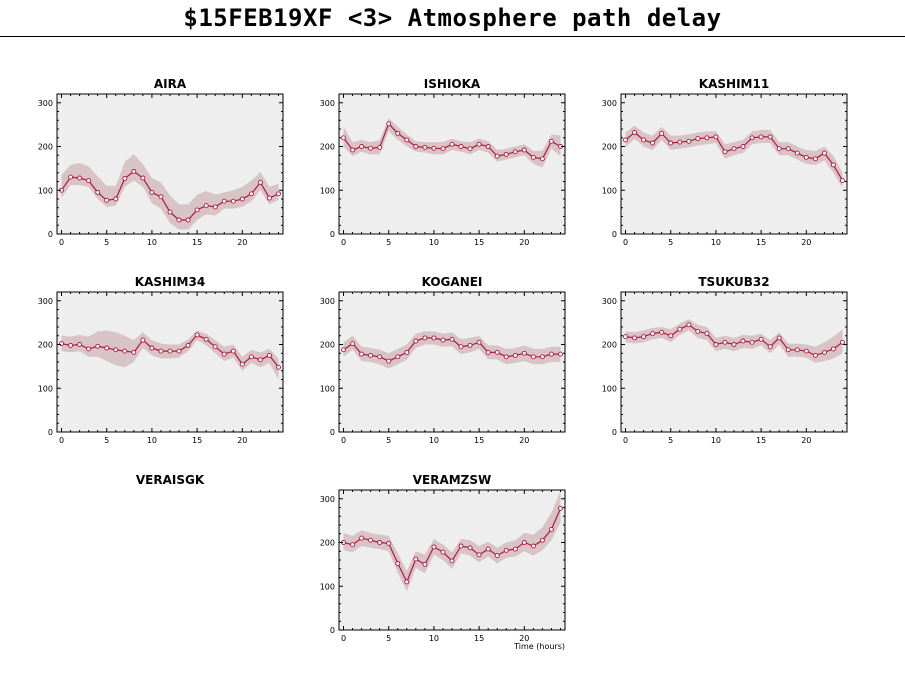 The width and height of the screenshot is (905, 687). I want to click on station-title: TSUKUB32, so click(733, 282).